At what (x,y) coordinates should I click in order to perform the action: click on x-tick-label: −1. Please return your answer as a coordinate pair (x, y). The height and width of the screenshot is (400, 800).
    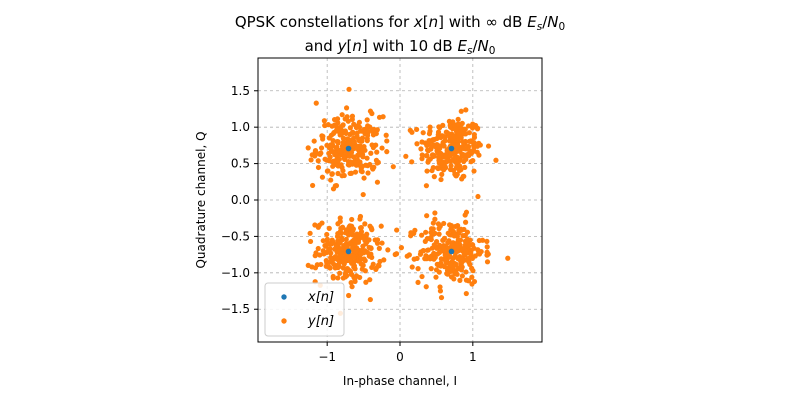
    Looking at the image, I should click on (327, 357).